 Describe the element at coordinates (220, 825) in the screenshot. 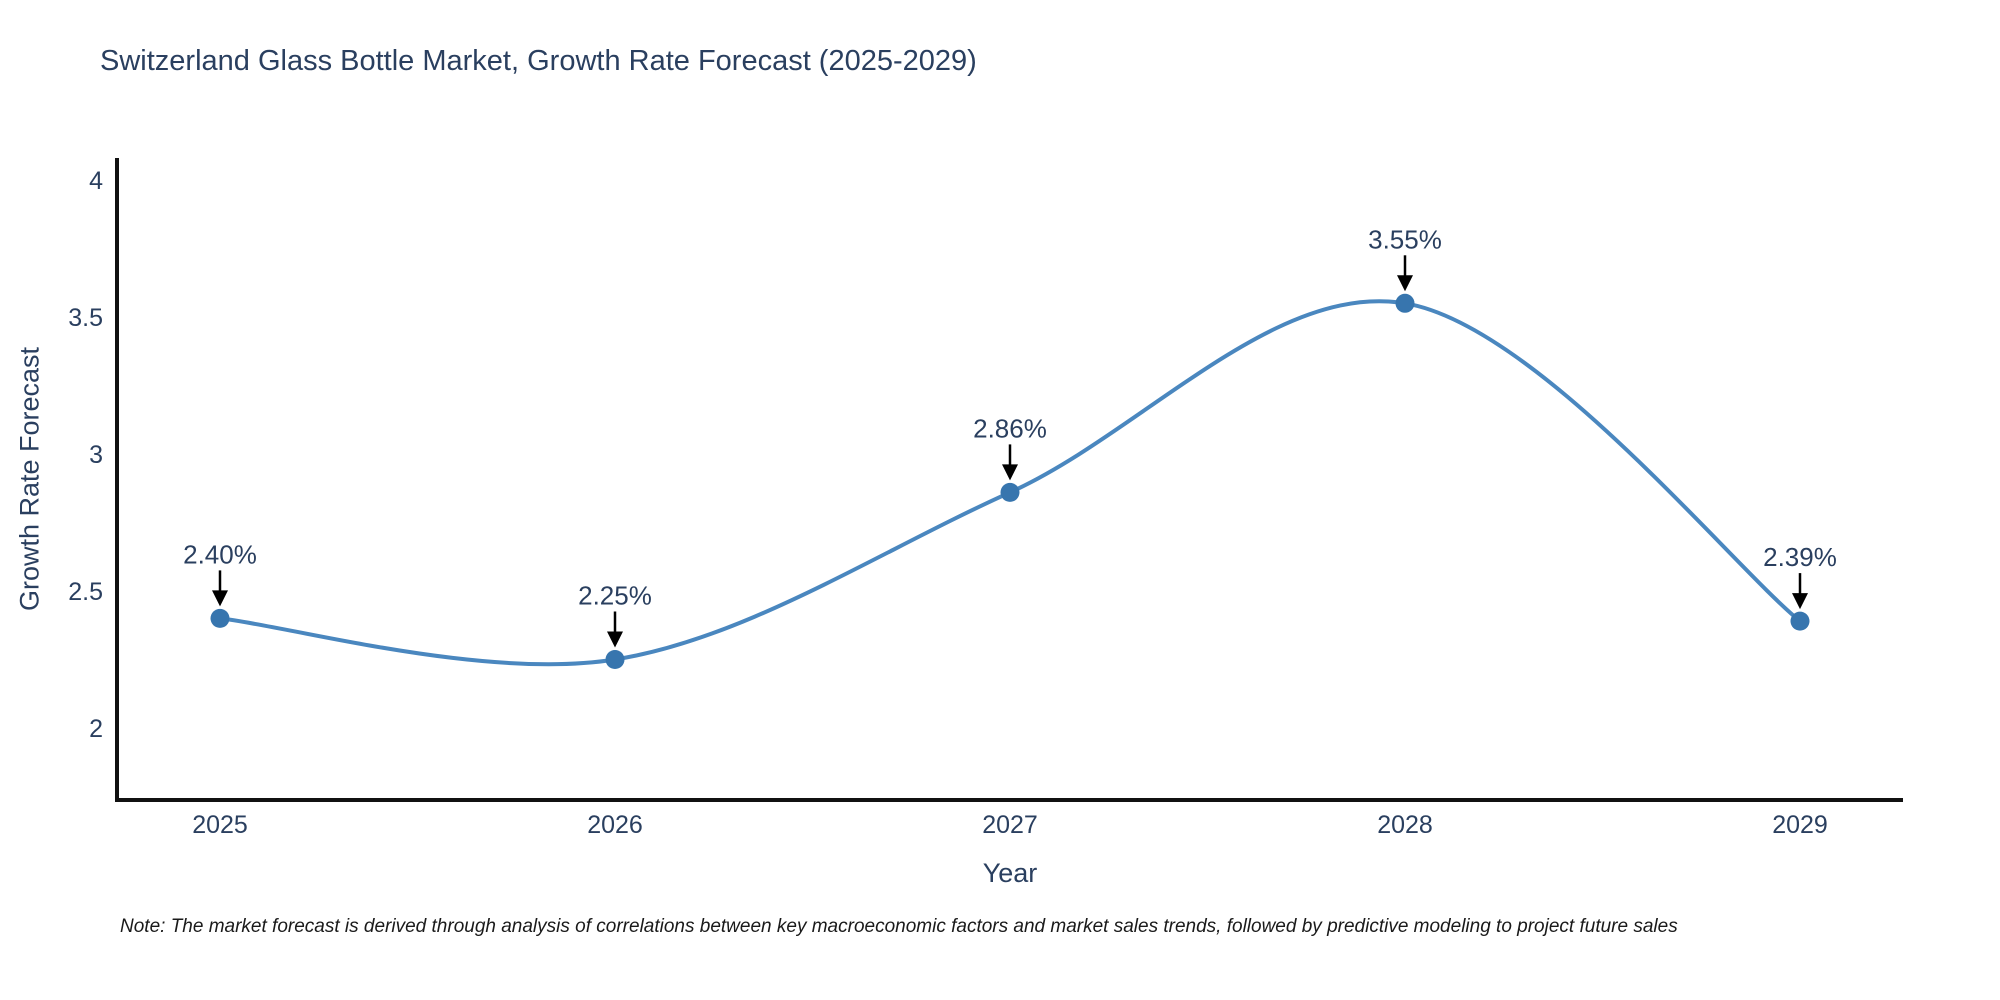

I see `x-tick-label: 2025` at that location.